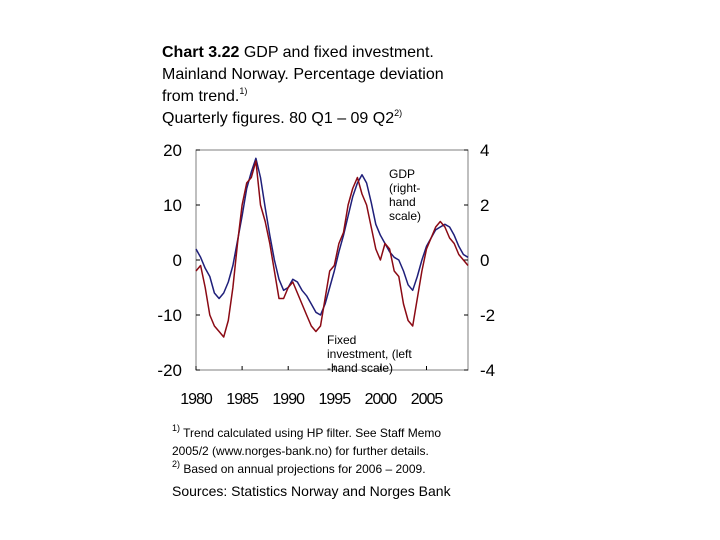 This screenshot has width=720, height=540. Describe the element at coordinates (398, 112) in the screenshot. I see `title-line4-sup: 2)` at that location.